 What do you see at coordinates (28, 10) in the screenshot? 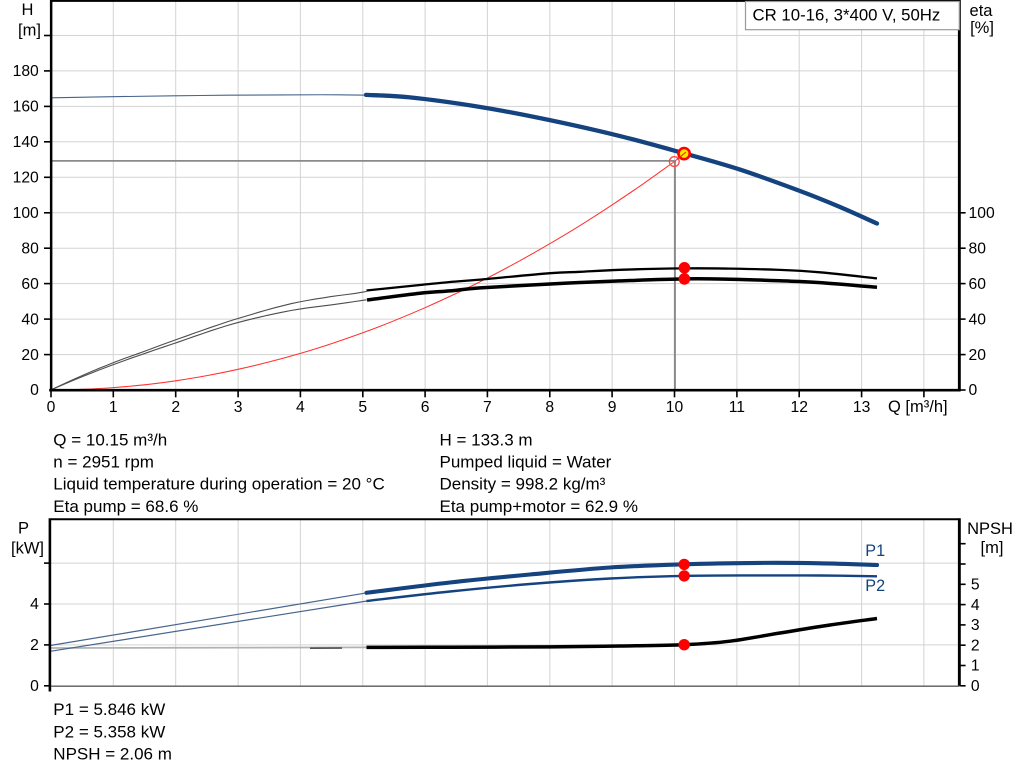
I see `svg-text: H` at bounding box center [28, 10].